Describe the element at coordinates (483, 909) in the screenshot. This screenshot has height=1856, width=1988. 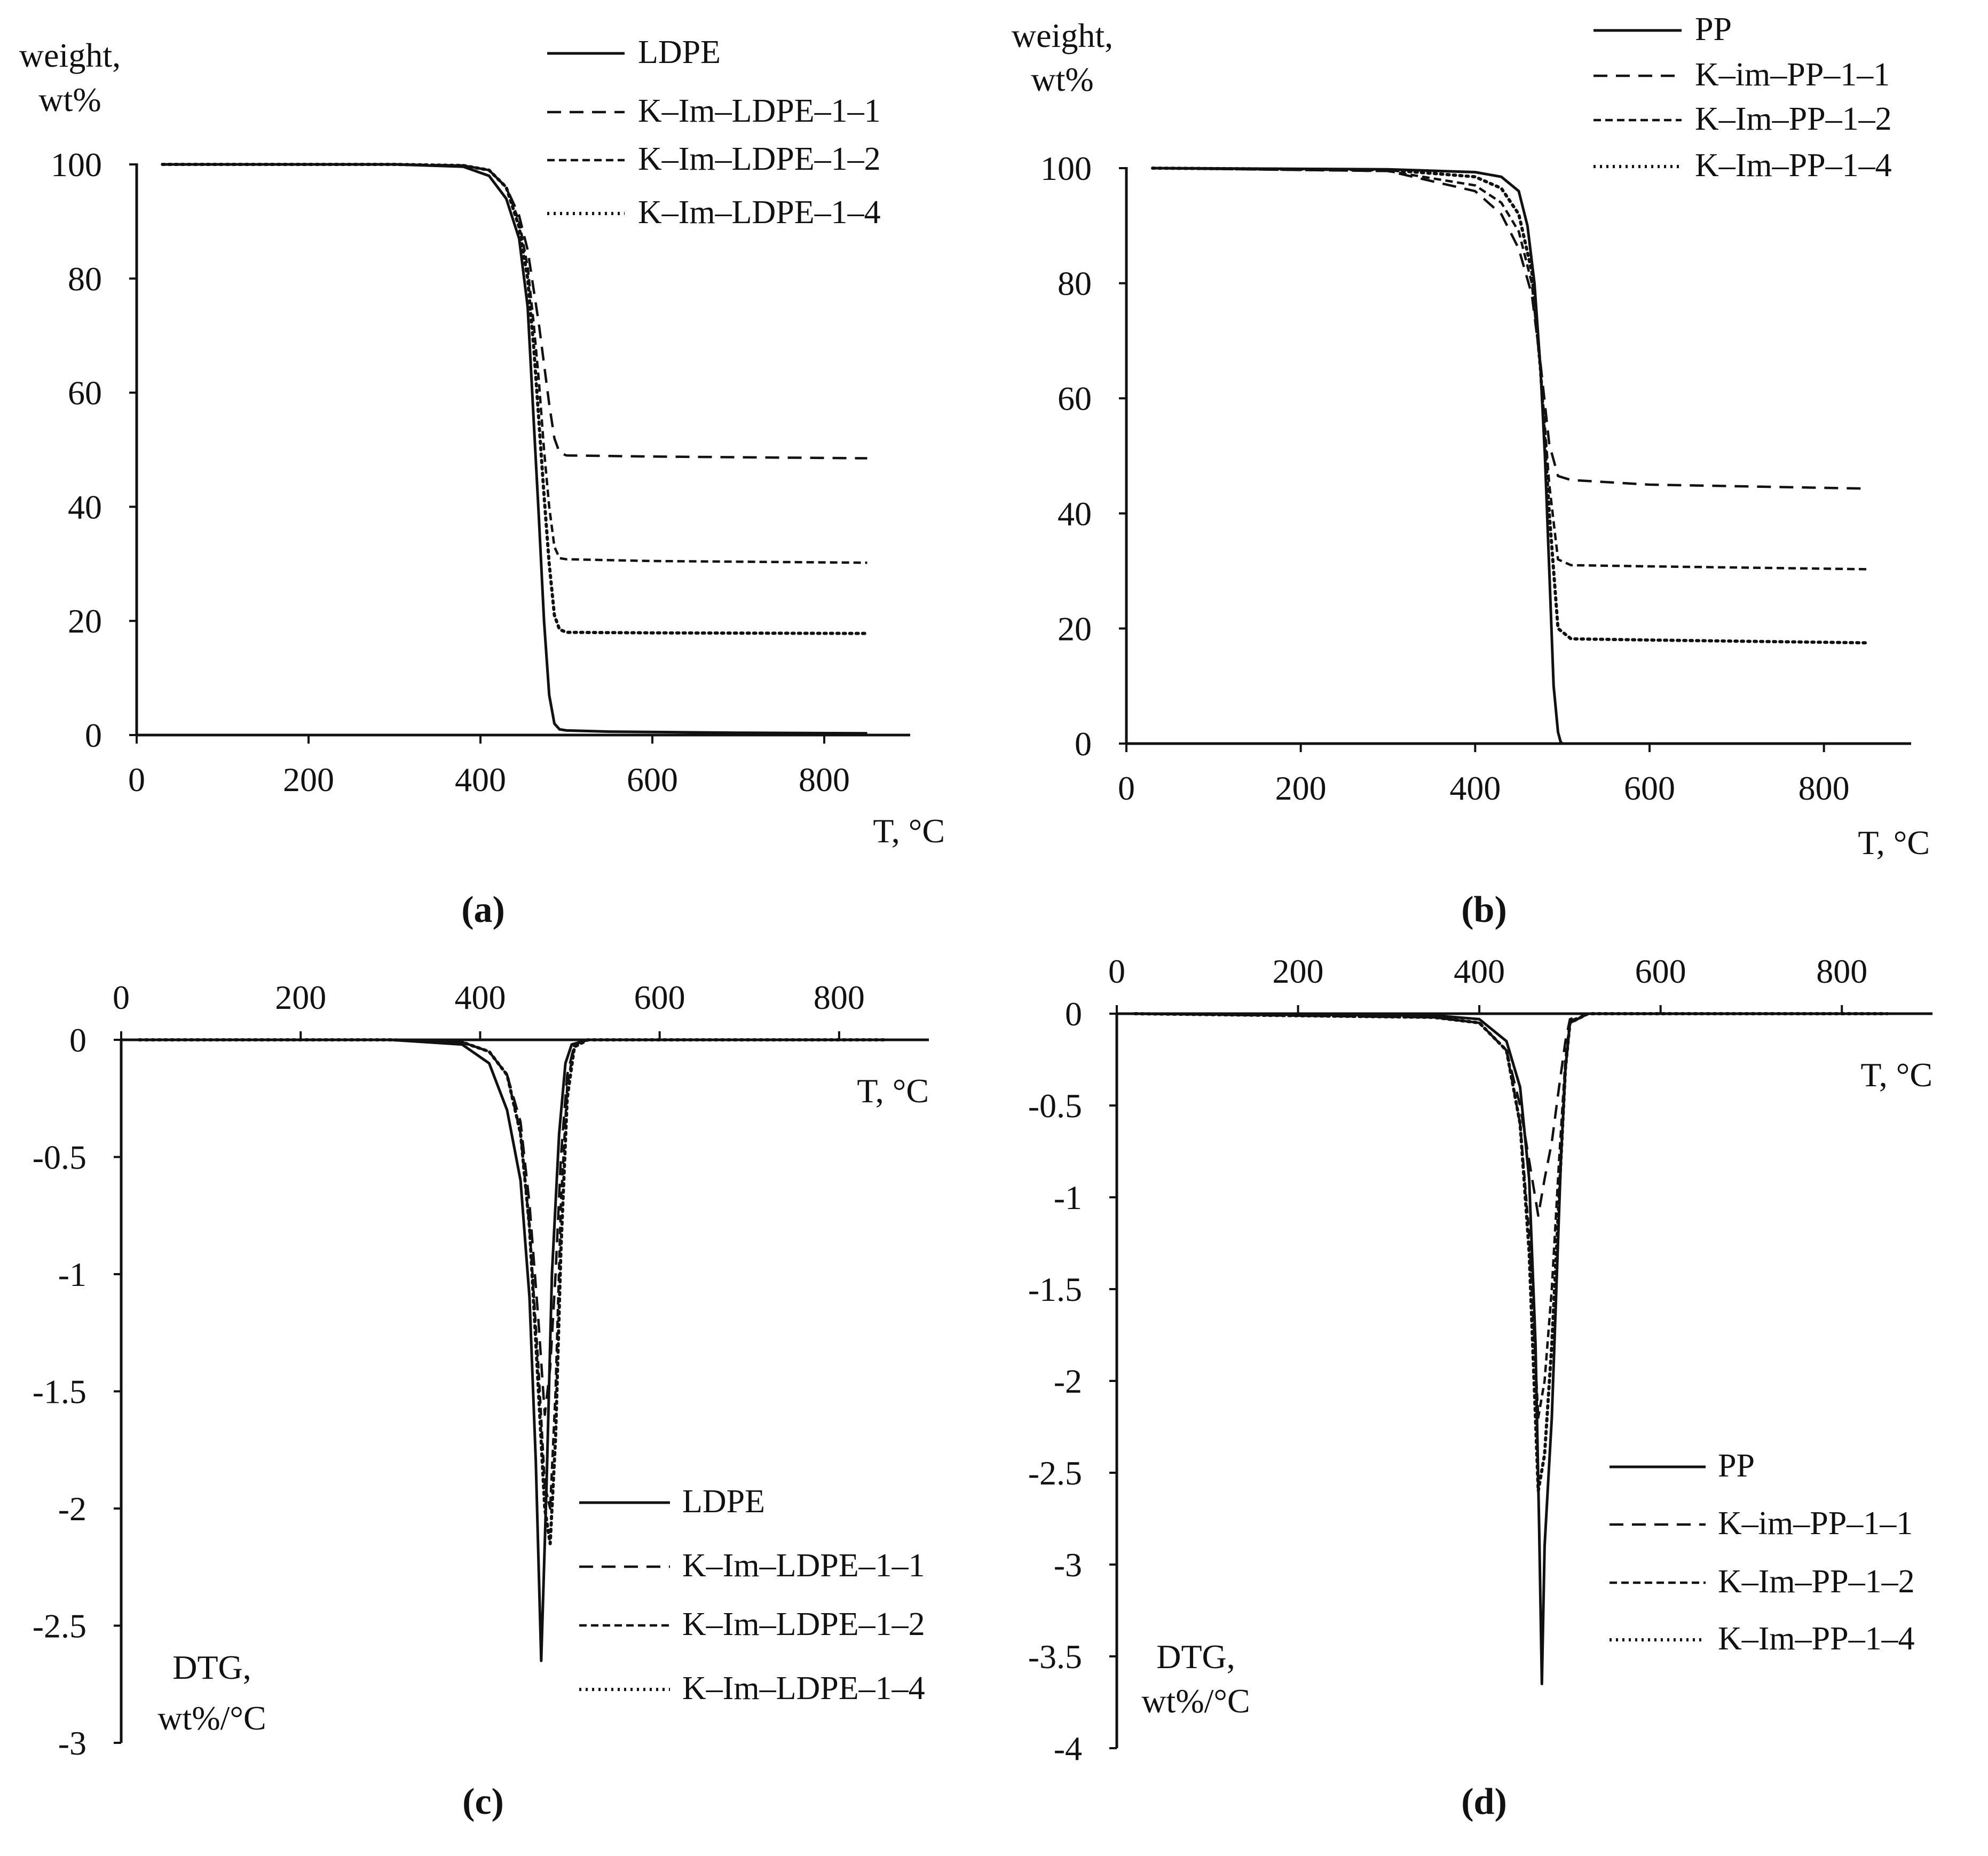
I see `caption-a: (a)` at that location.